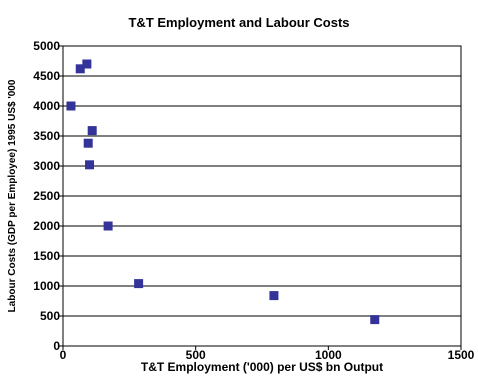 The height and width of the screenshot is (376, 478). I want to click on x-axis-label: T&T Employment ('000) per US$ bn Output, so click(262, 367).